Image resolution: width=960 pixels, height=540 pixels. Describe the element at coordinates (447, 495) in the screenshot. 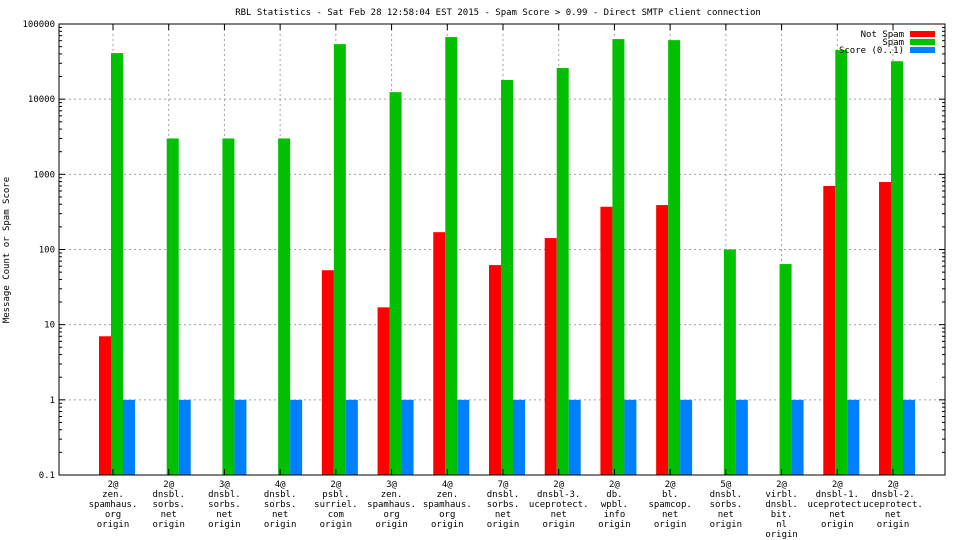

I see `x-tick-label-line: zen.` at that location.